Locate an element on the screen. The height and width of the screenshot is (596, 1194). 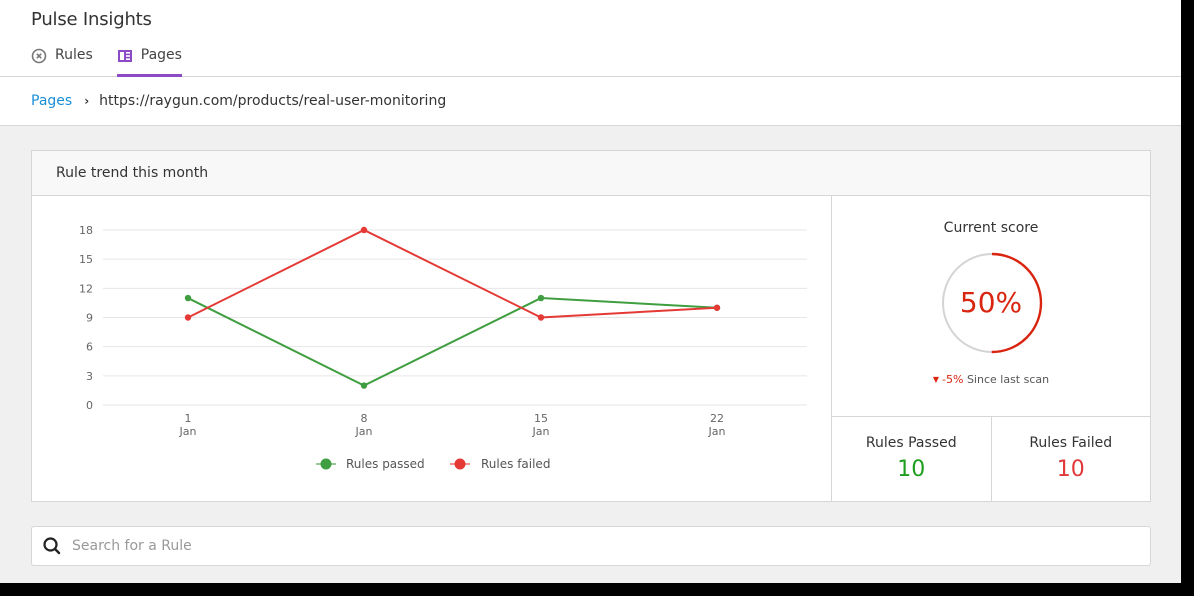
score-title: Current score is located at coordinates (991, 228).